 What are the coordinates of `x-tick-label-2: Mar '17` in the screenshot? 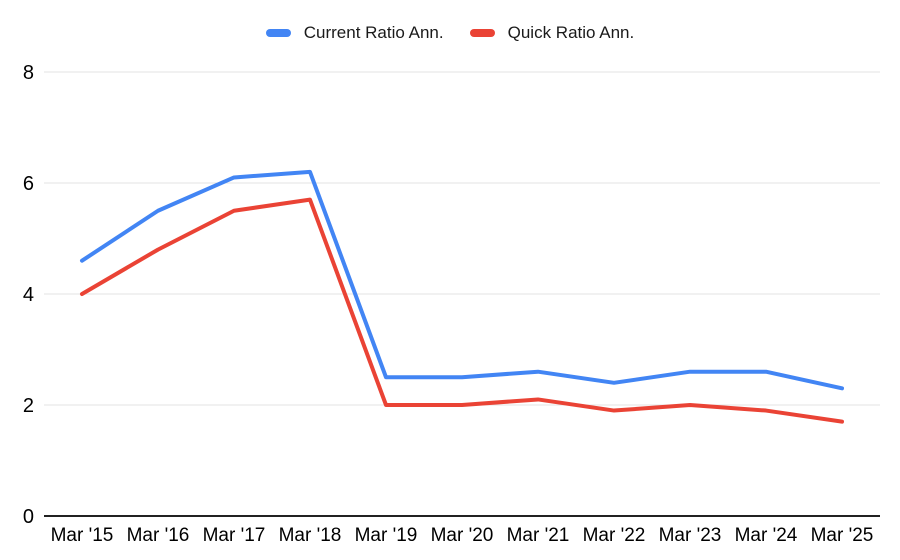 It's located at (234, 535).